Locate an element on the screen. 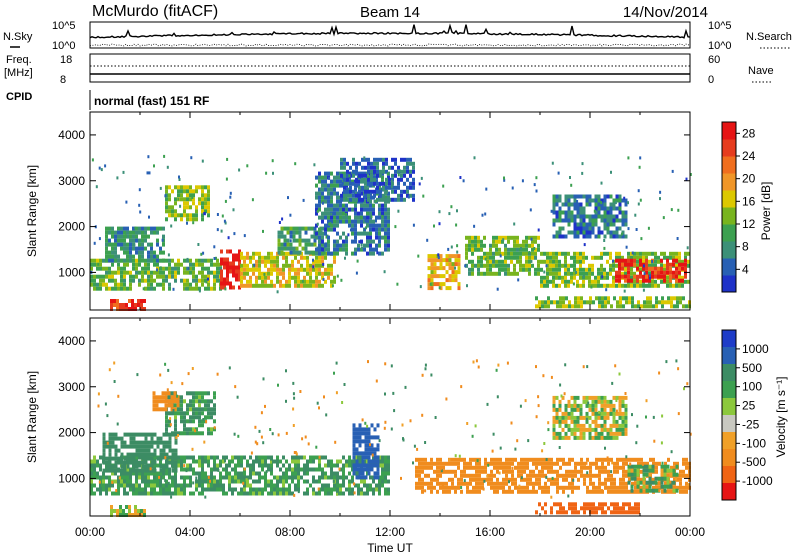 Image resolution: width=800 pixels, height=554 pixels. y-tick-label: 1000 is located at coordinates (71, 272).